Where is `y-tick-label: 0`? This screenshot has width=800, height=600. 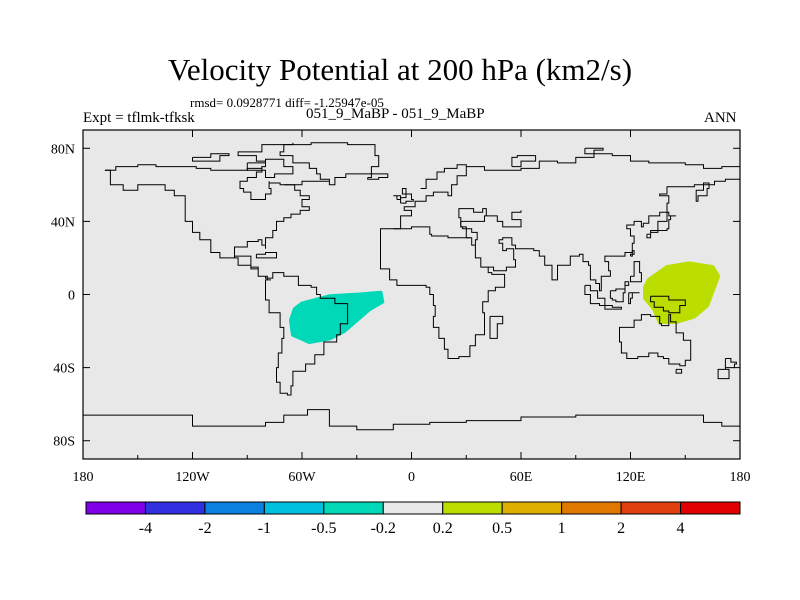
y-tick-label: 0 is located at coordinates (71, 296).